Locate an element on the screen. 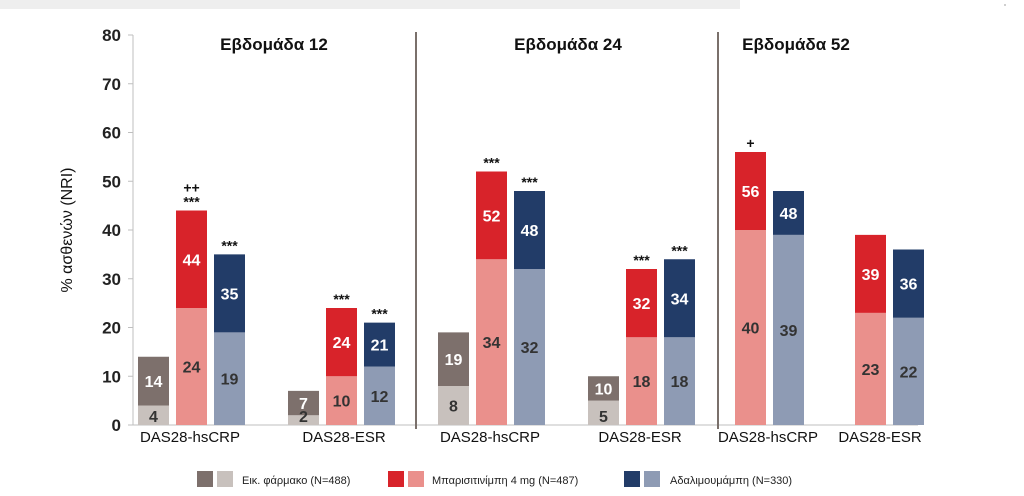  significance-marker: ++ is located at coordinates (191, 188).